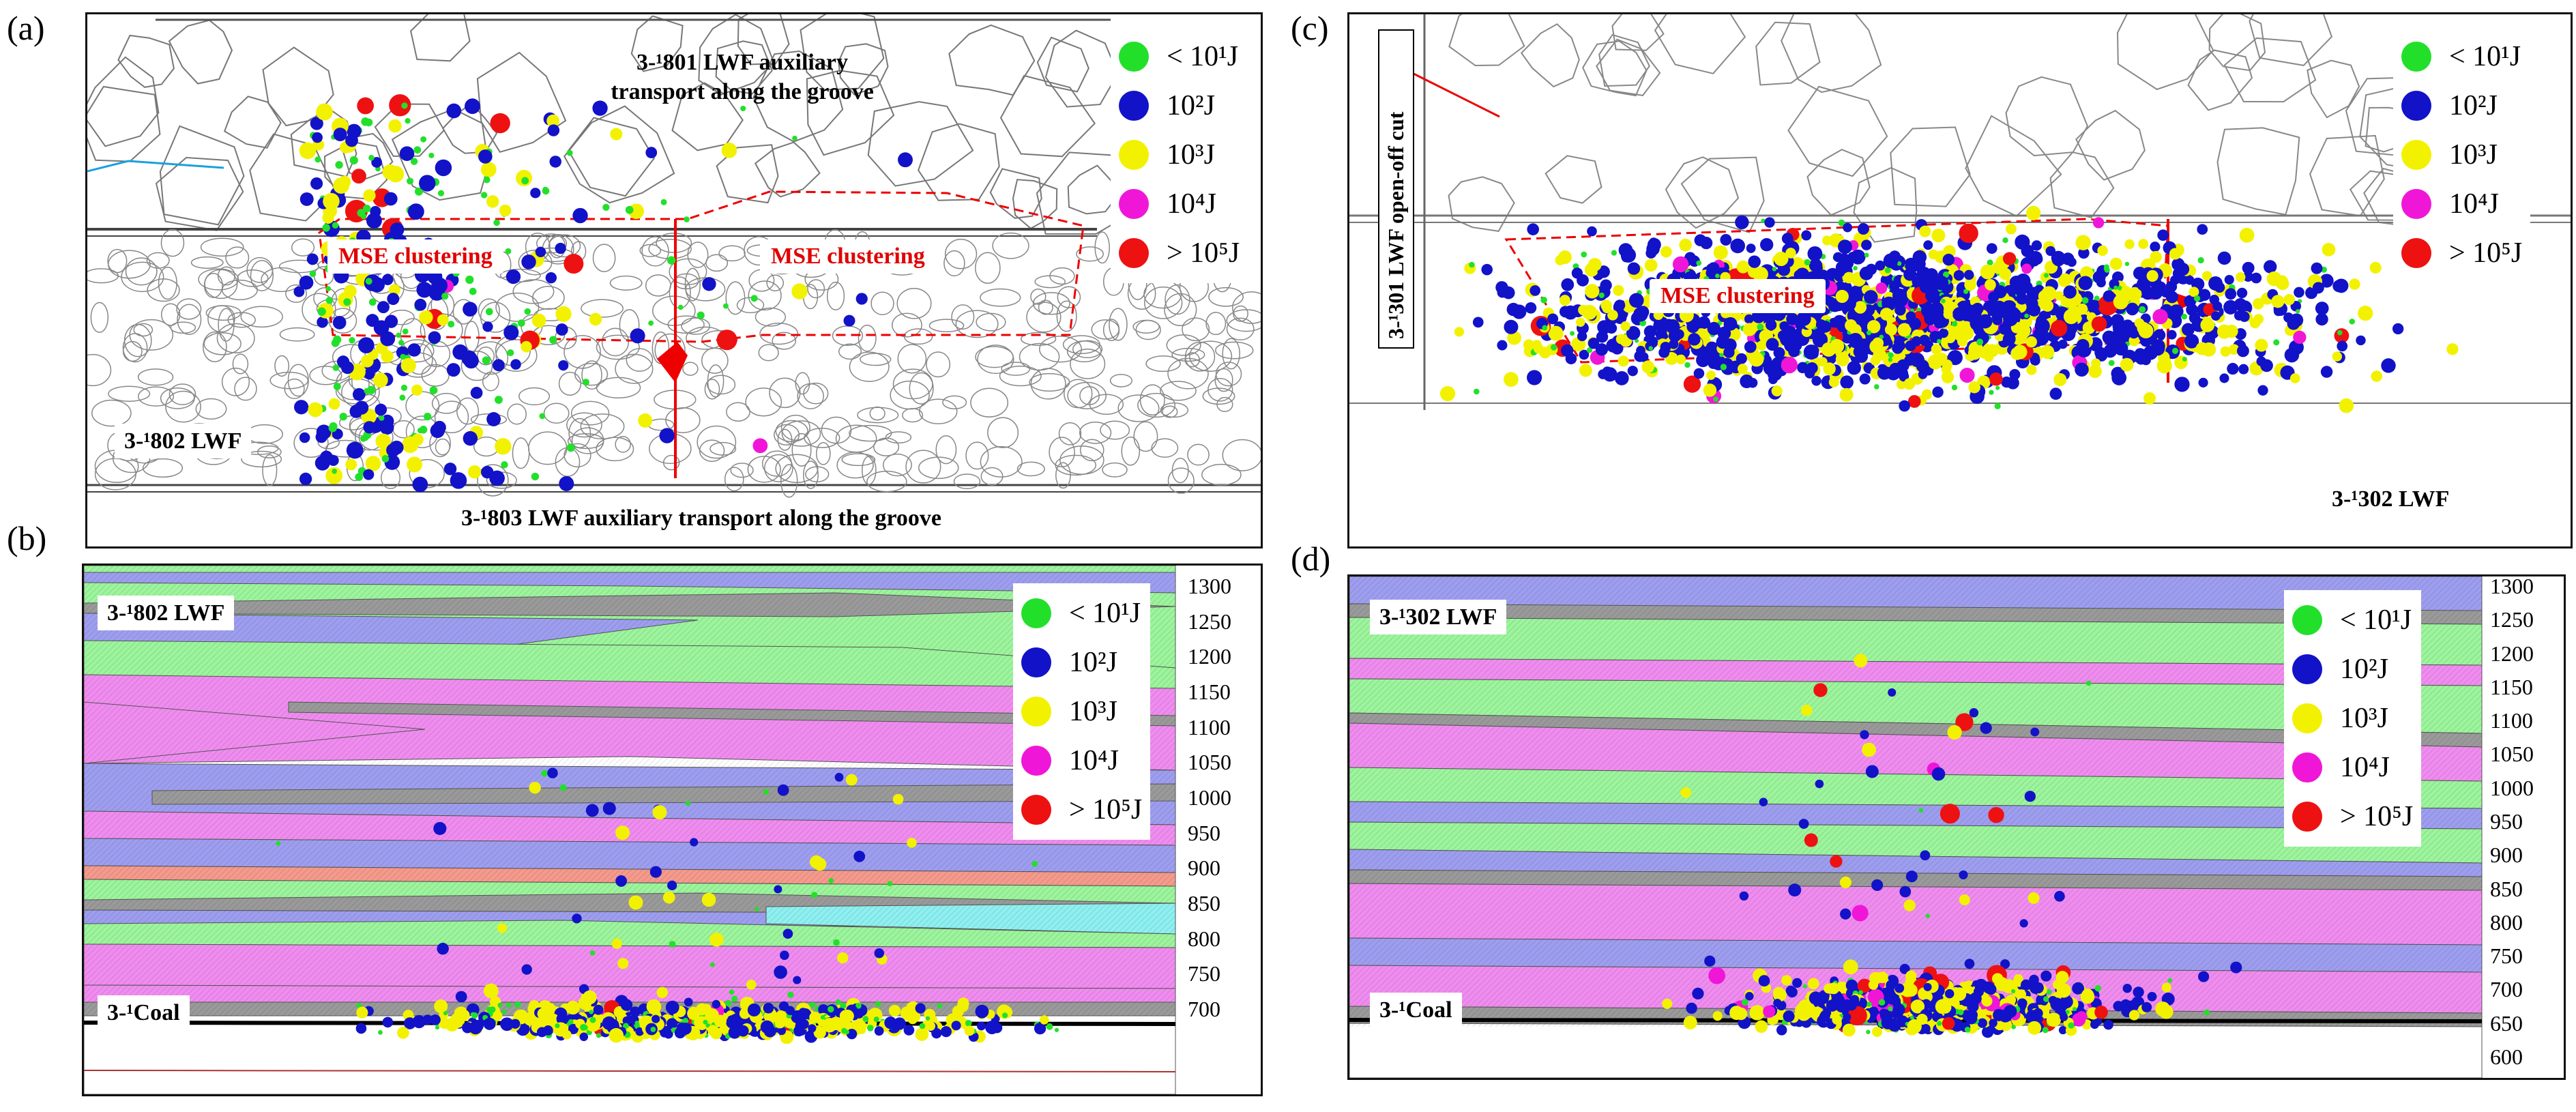 The image size is (2576, 1112). Describe the element at coordinates (2506, 855) in the screenshot. I see `axis-tick-label: 900` at that location.